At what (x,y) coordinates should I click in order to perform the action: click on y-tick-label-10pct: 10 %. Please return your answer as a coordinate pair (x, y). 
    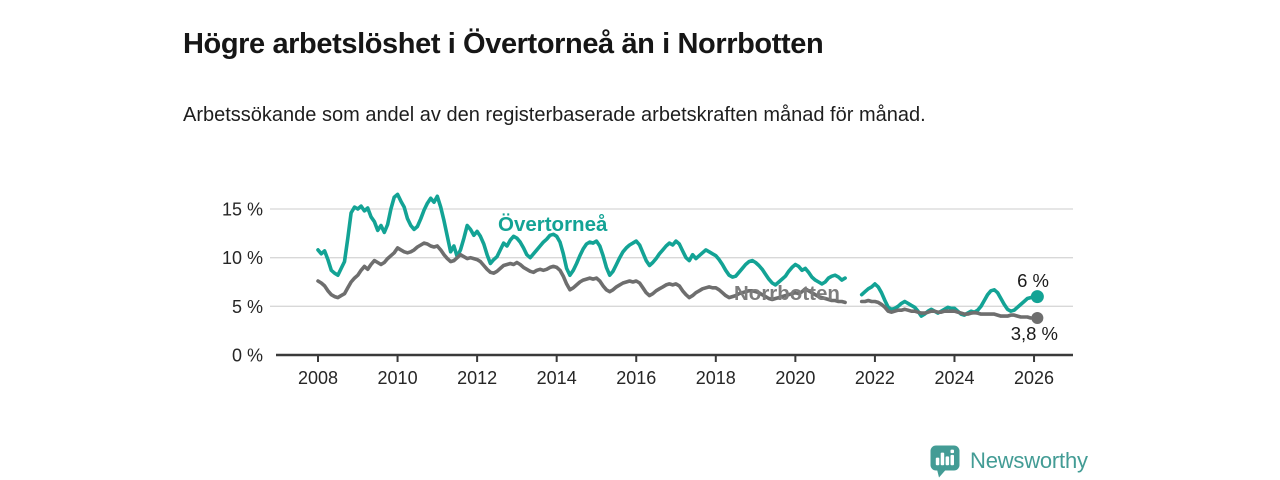
    Looking at the image, I should click on (242, 258).